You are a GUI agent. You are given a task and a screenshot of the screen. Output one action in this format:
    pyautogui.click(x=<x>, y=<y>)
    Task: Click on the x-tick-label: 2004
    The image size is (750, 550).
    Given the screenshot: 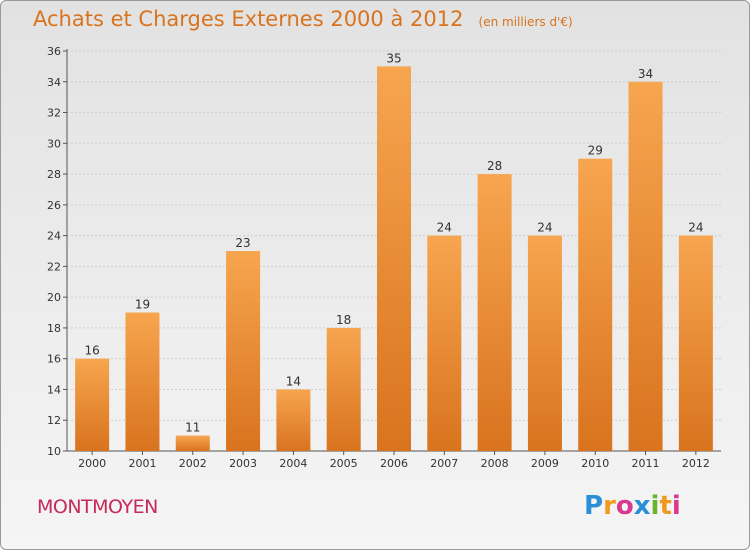 What is the action you would take?
    pyautogui.click(x=293, y=463)
    